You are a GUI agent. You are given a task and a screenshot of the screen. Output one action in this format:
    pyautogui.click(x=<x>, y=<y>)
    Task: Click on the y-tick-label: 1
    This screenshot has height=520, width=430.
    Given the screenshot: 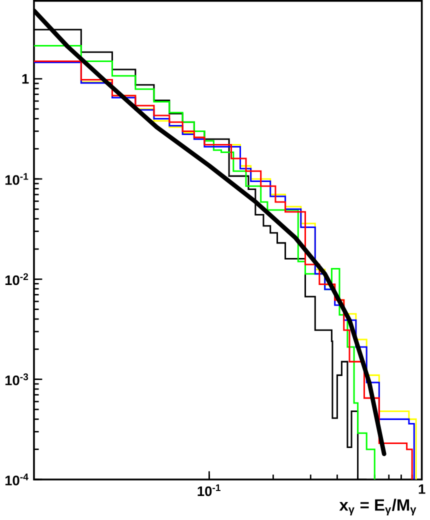 What is the action you would take?
    pyautogui.click(x=25, y=79)
    